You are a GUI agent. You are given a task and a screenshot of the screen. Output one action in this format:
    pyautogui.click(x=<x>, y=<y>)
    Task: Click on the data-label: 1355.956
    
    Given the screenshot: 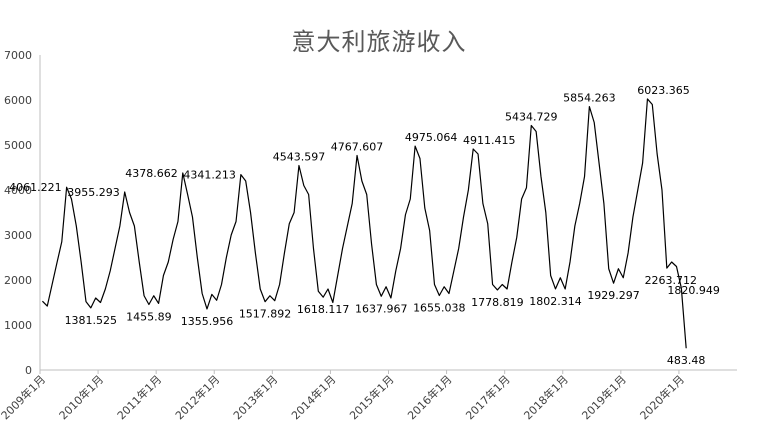 What is the action you would take?
    pyautogui.click(x=207, y=321)
    